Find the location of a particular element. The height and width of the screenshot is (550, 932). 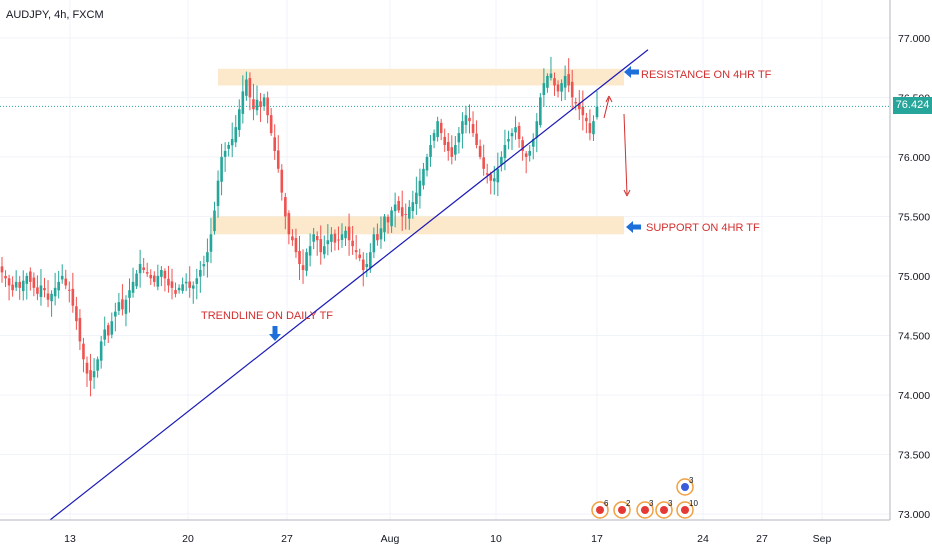

time-tick-label: 10 is located at coordinates (496, 539).